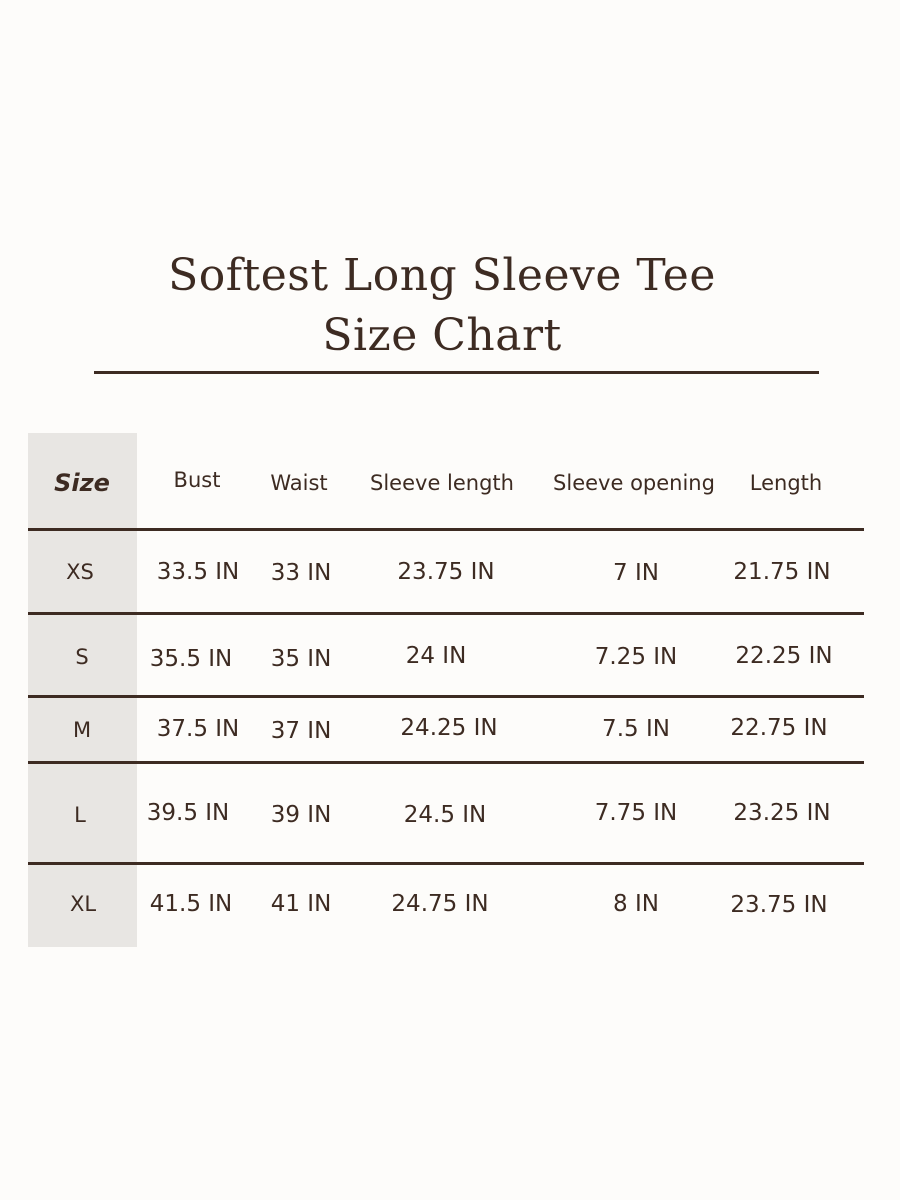 This screenshot has width=900, height=1200. Describe the element at coordinates (82, 730) in the screenshot. I see `size-label: M` at that location.